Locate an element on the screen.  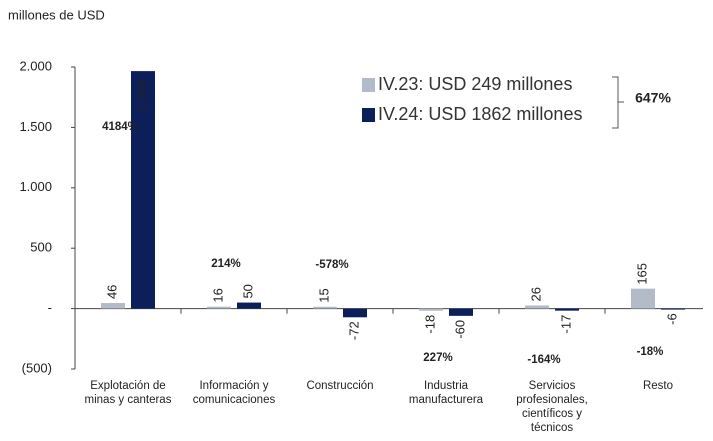
value-label: 26 is located at coordinates (535, 294).